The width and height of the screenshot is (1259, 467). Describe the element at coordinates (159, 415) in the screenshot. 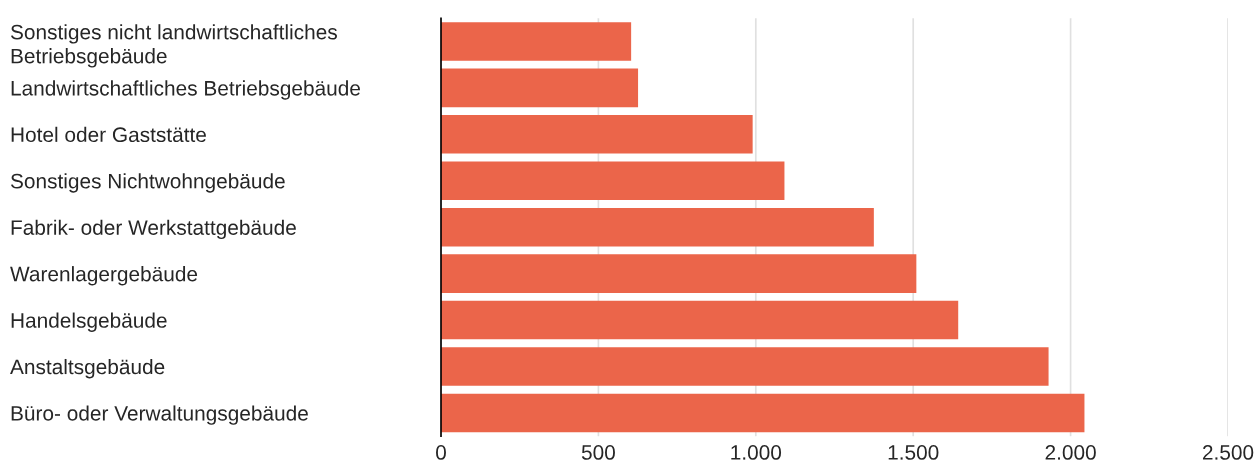

I see `y-tick-label: Büro- oder Verwaltungsgebäude` at that location.